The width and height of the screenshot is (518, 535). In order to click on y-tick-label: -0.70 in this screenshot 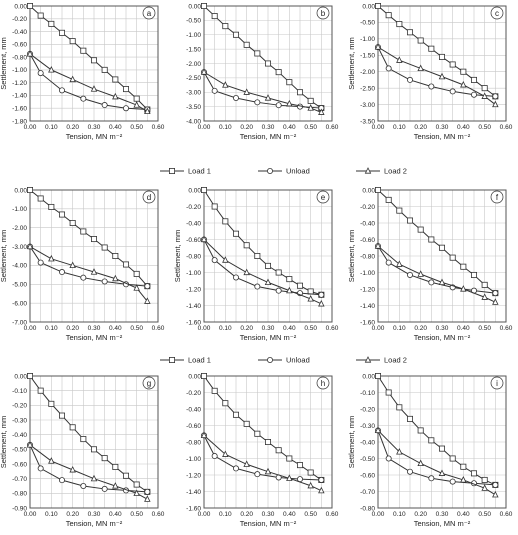, I will do `click(367, 492)`.